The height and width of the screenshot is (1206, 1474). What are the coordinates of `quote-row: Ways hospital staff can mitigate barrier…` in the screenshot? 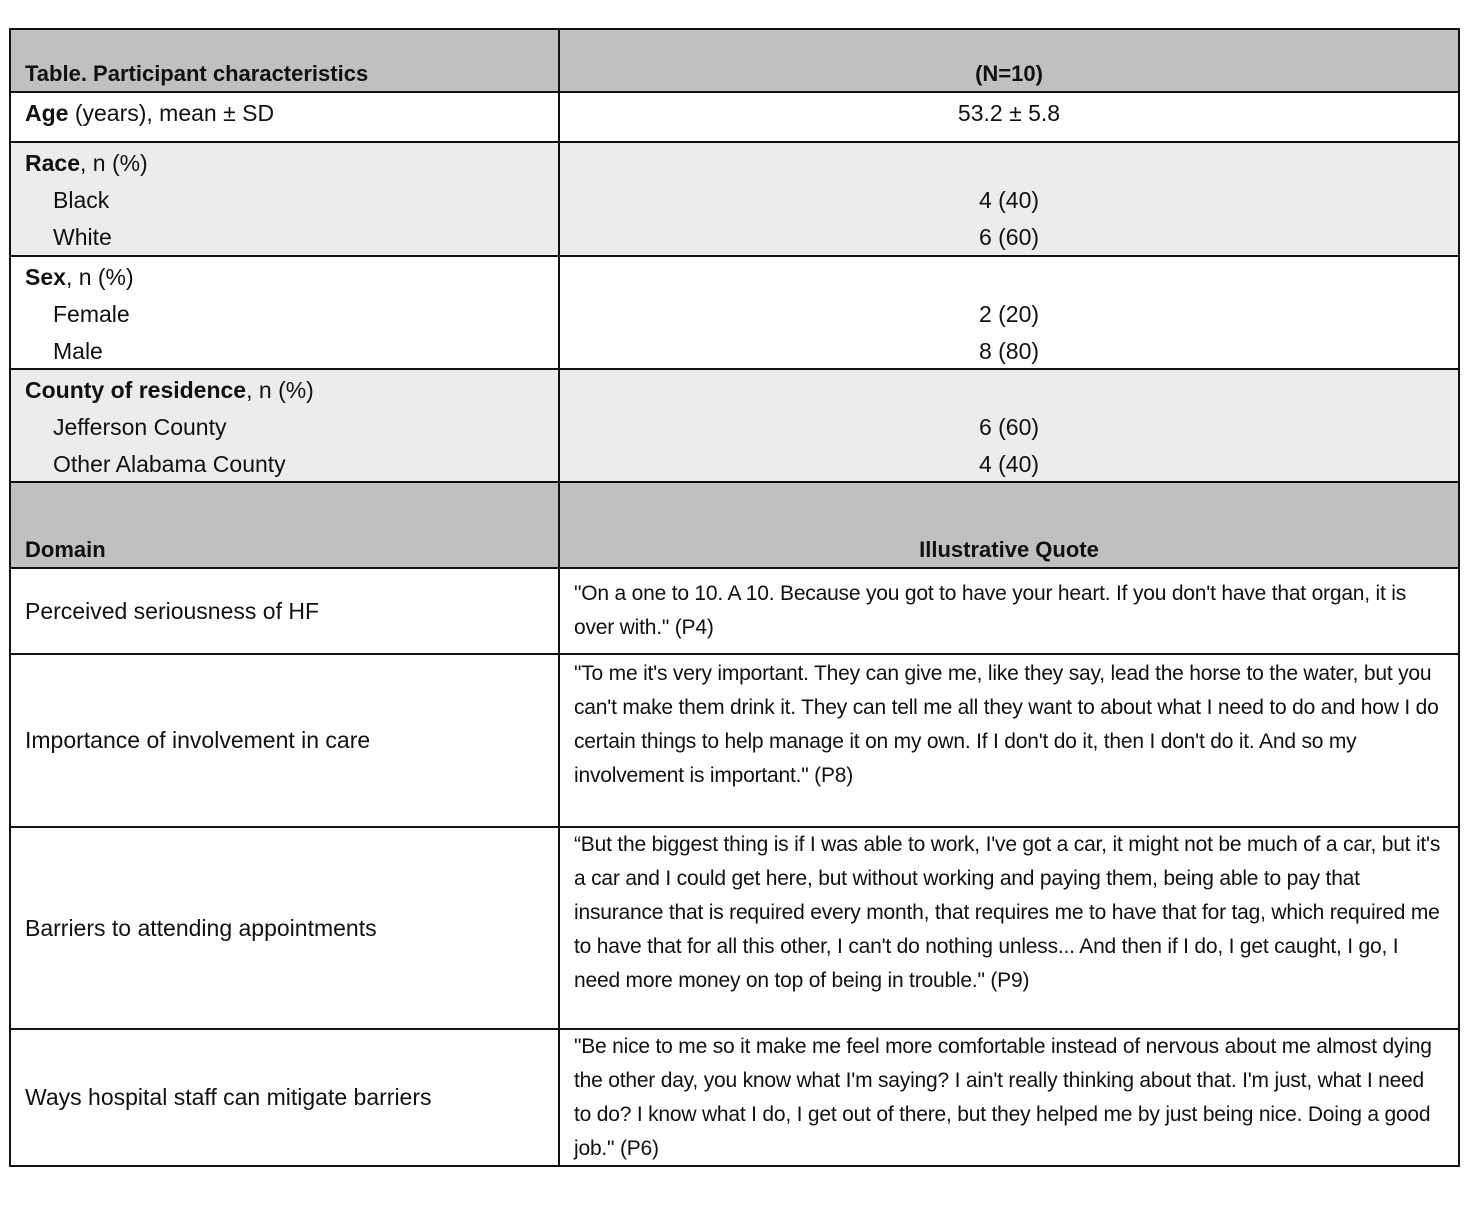 It's located at (734, 1096).